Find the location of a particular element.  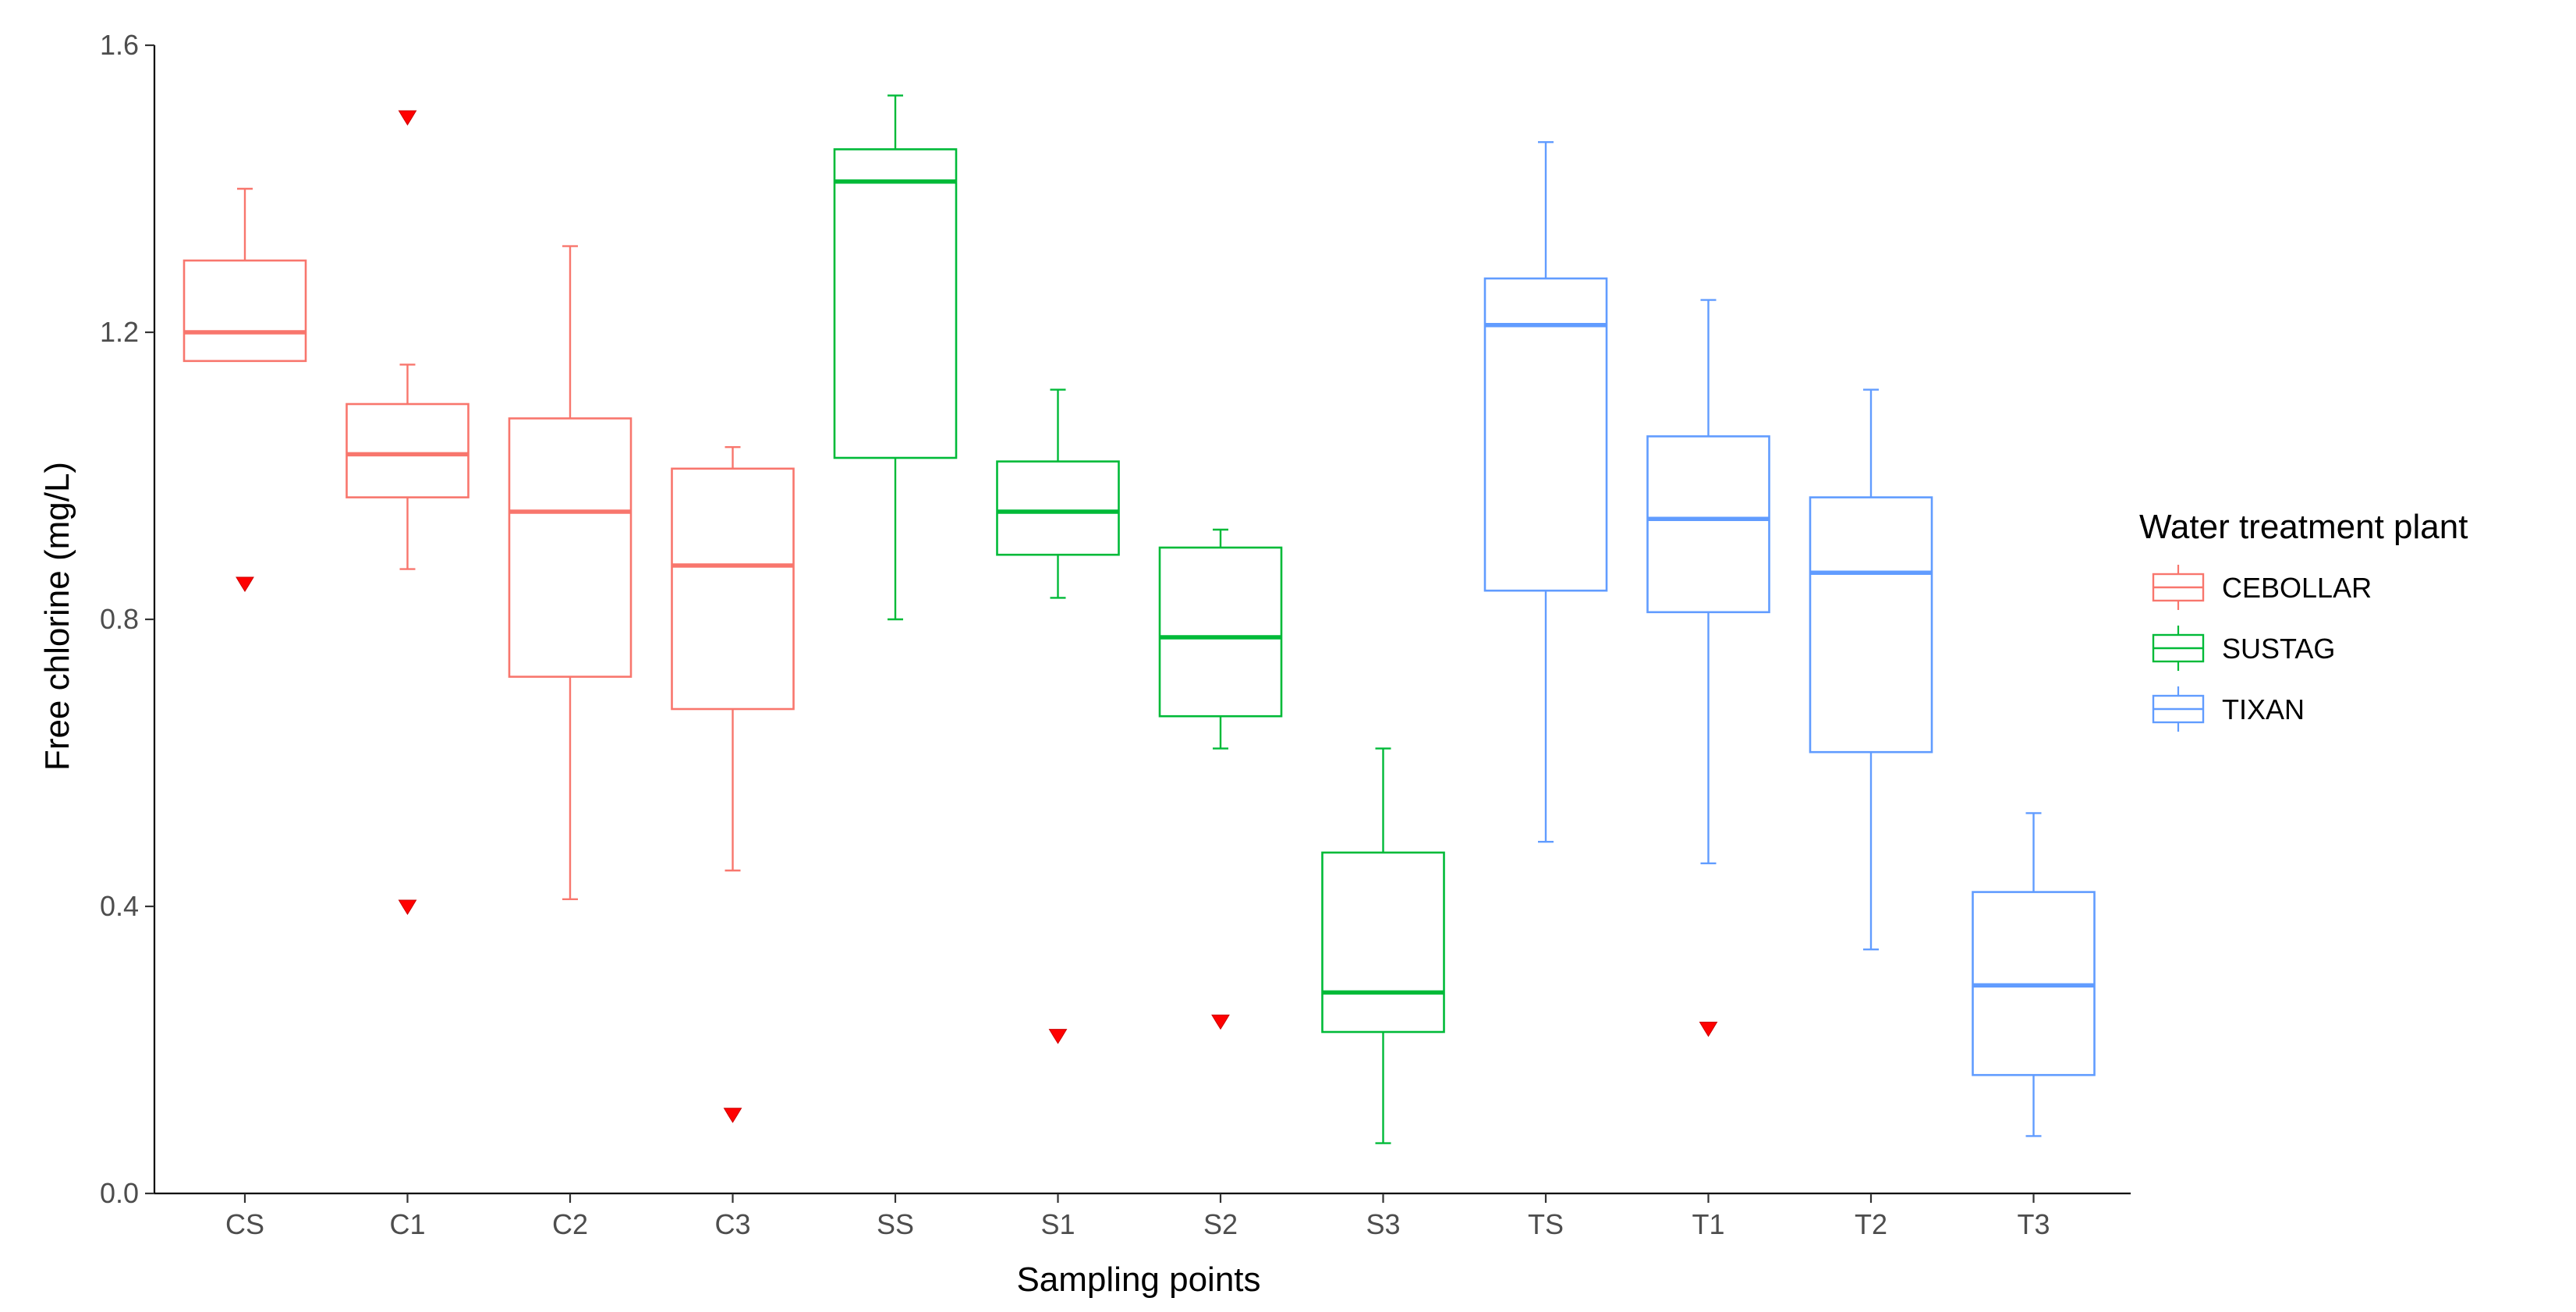

x-tick-label: C2 is located at coordinates (570, 1224).